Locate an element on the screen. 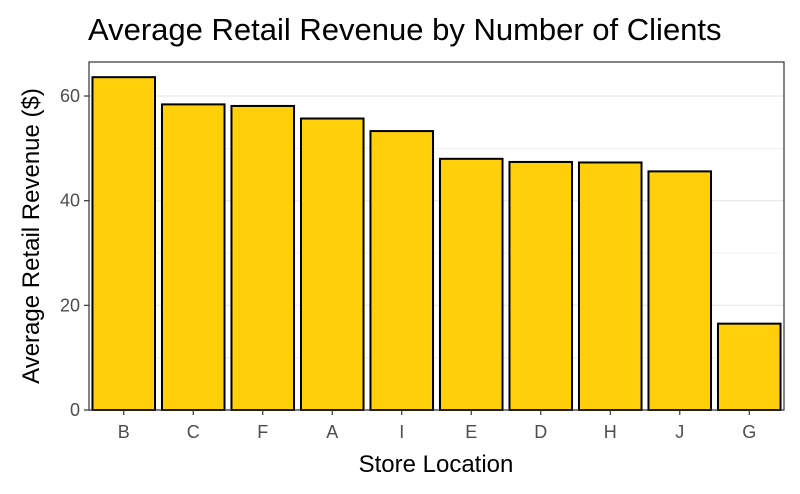  y-tick-label: 60 is located at coordinates (70, 96).